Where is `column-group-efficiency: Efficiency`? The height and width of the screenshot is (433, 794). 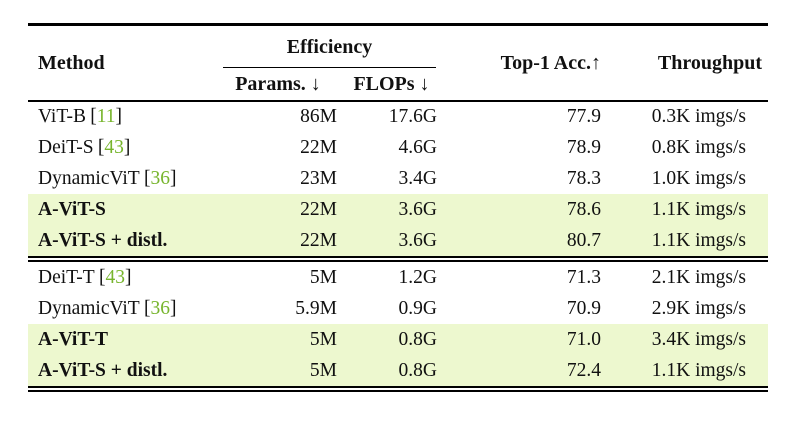 column-group-efficiency: Efficiency is located at coordinates (326, 47).